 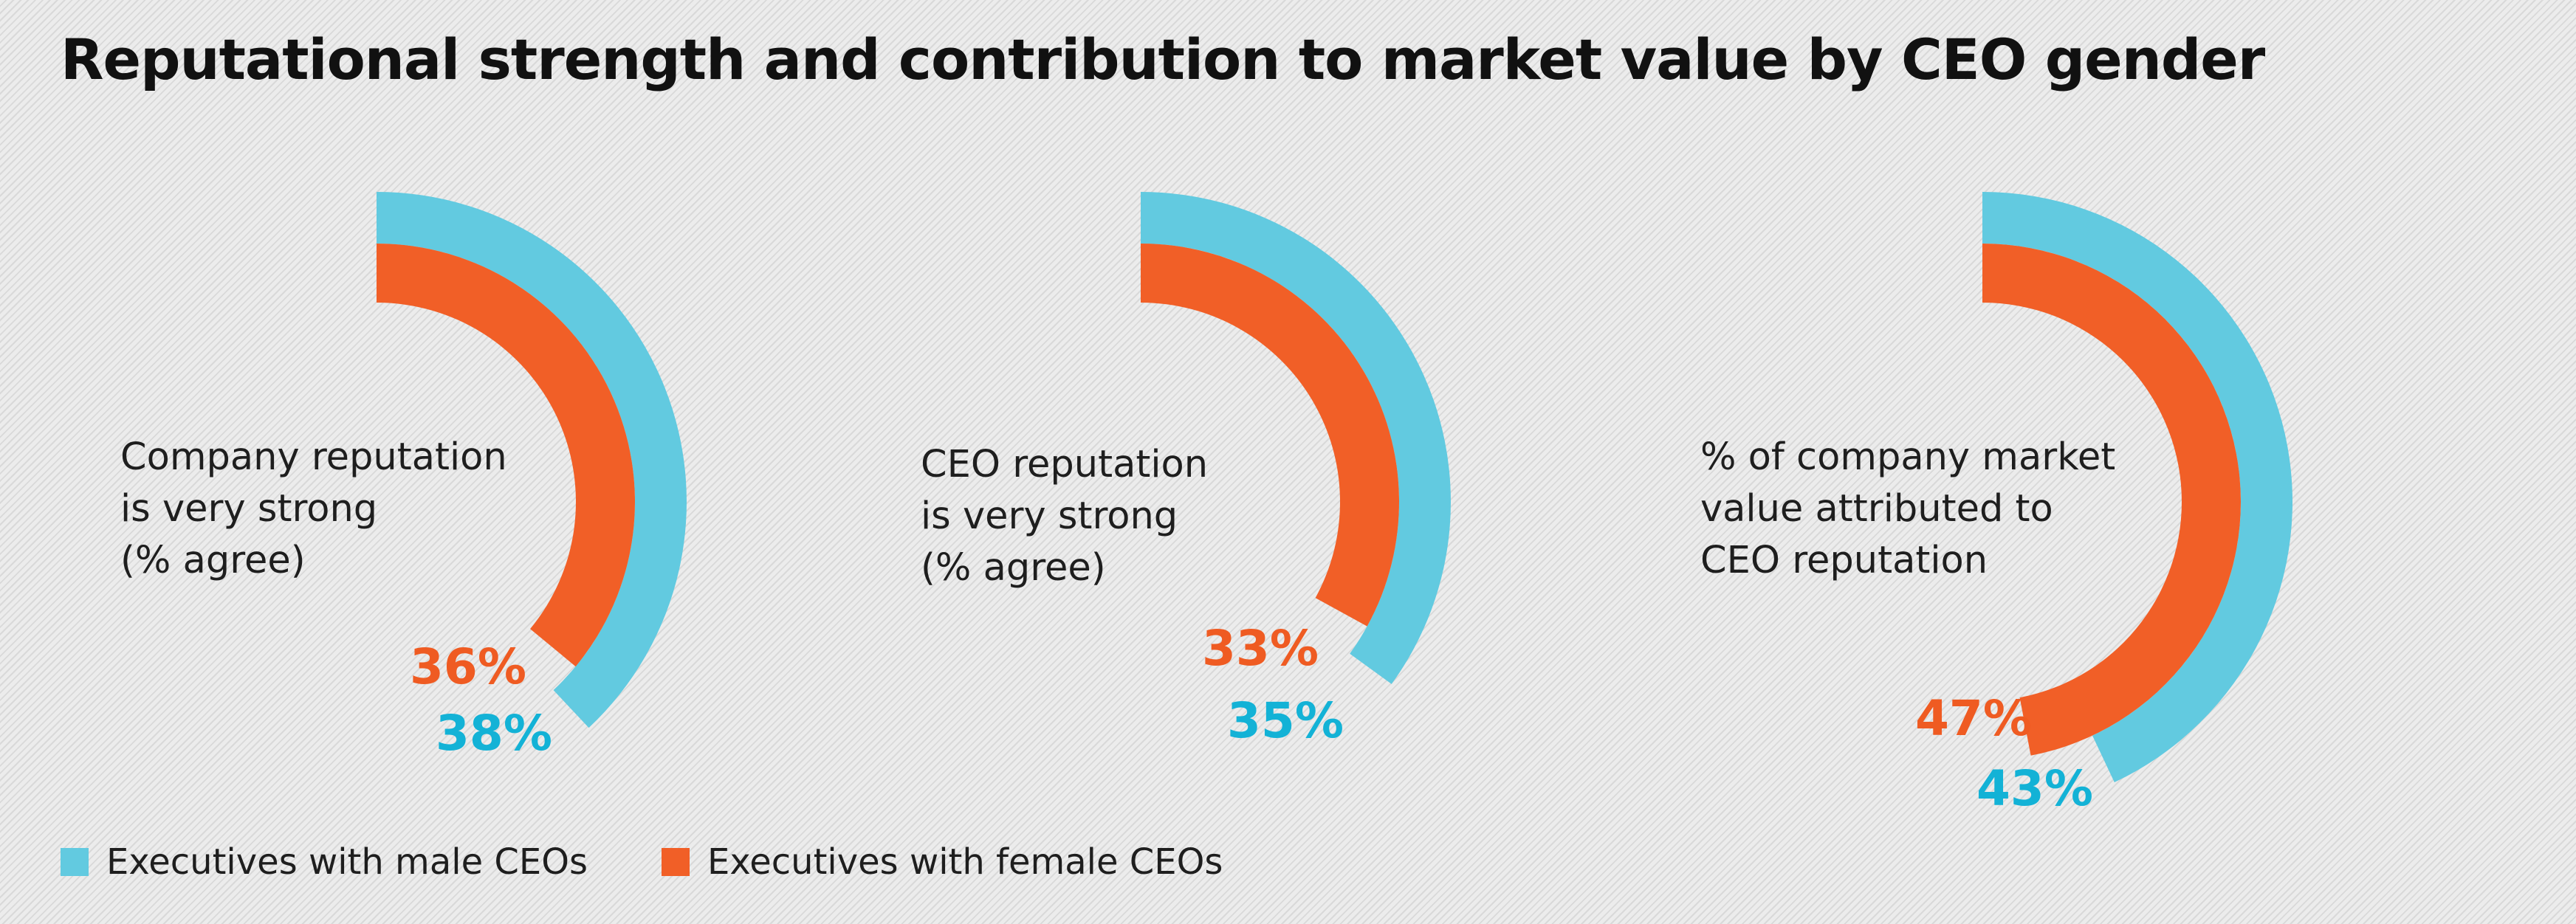 I want to click on legend-swatch-female, so click(x=675, y=862).